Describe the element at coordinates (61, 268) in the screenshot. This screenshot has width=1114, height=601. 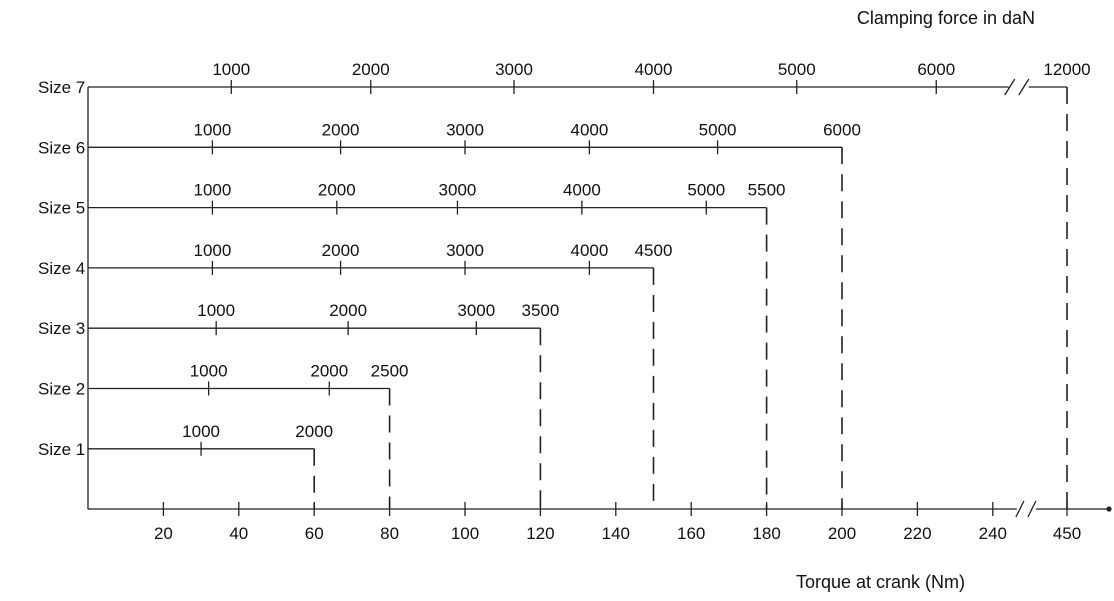
I see `size-label: Size 4` at that location.